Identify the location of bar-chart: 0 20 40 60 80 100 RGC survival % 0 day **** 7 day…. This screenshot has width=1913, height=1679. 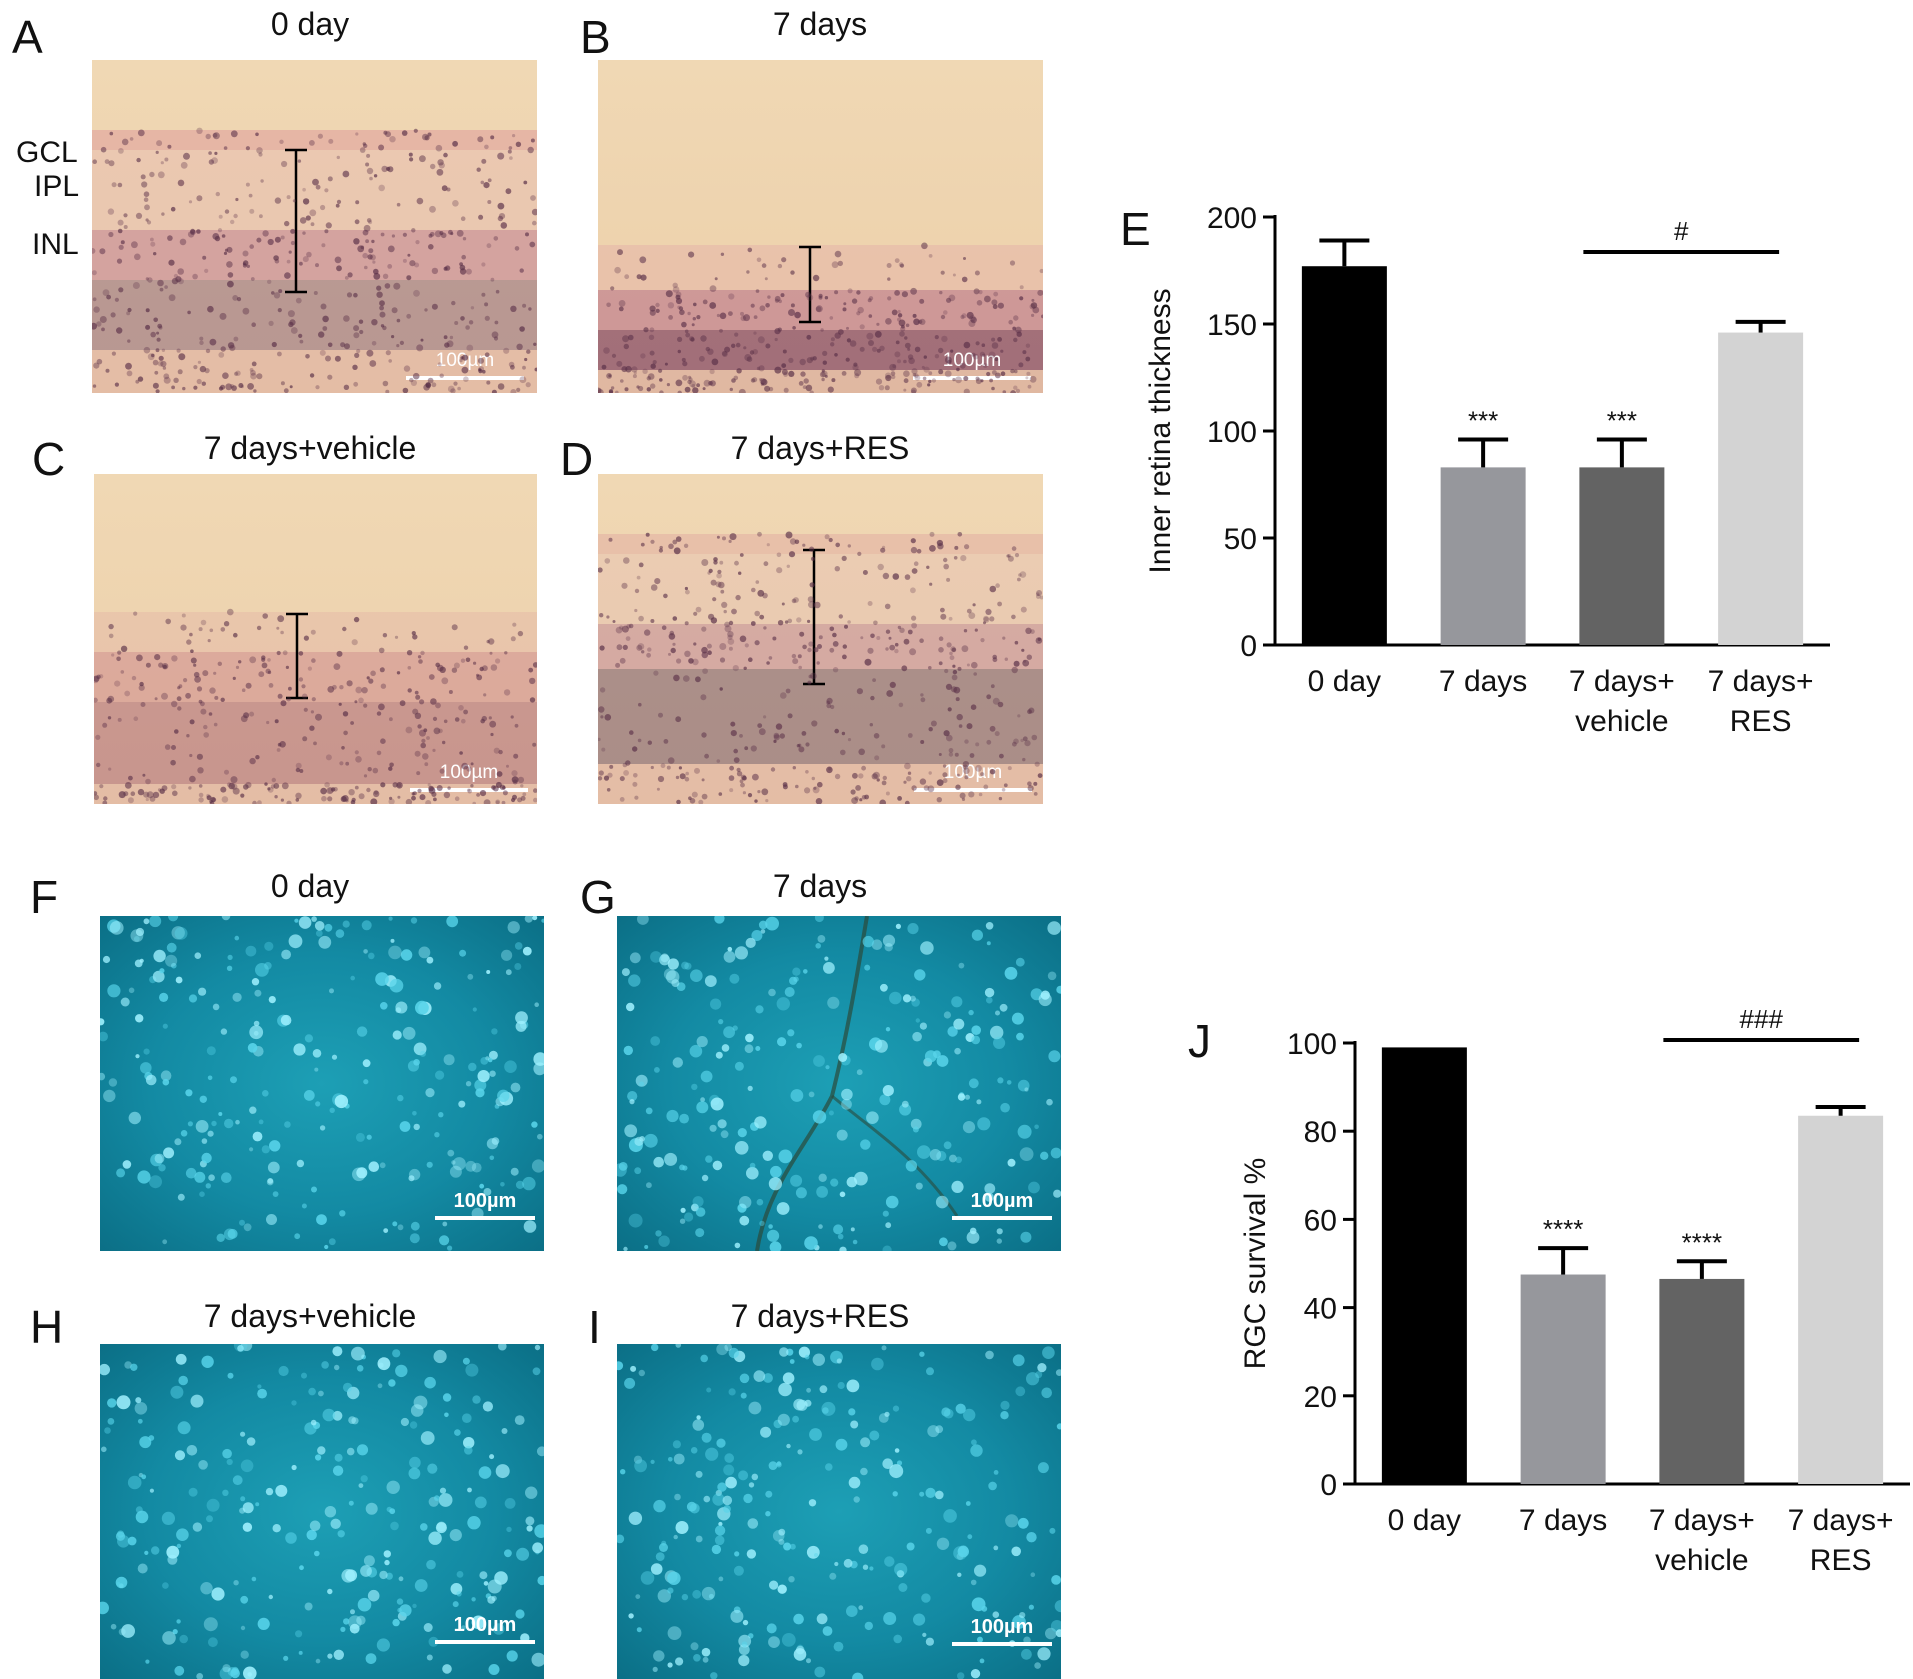
(1574, 1290).